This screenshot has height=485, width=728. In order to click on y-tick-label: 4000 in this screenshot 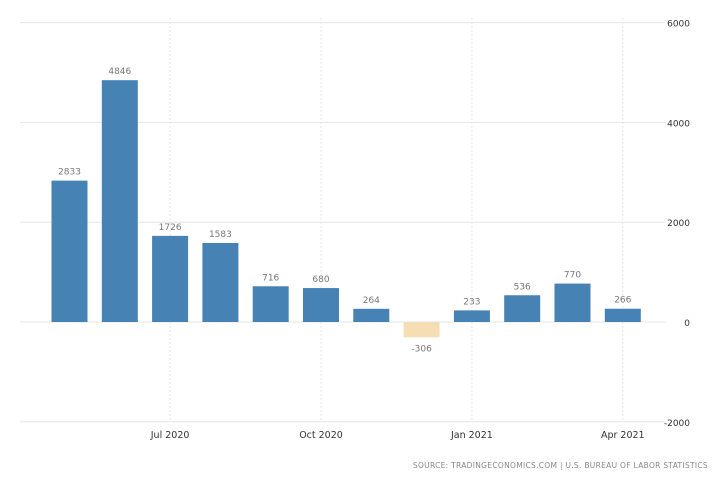, I will do `click(678, 124)`.